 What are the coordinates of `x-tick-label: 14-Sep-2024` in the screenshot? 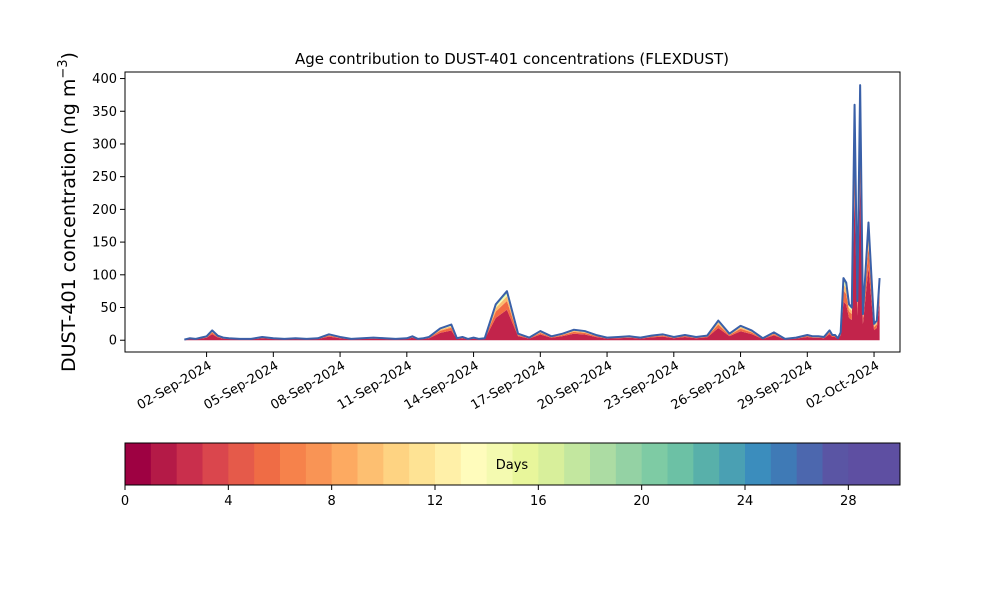 It's located at (442, 385).